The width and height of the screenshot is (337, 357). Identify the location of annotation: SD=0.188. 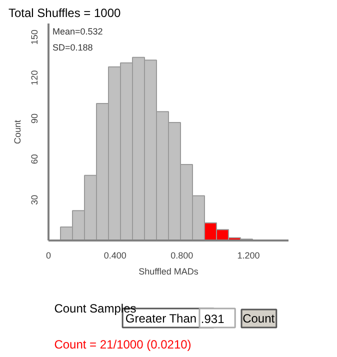
(72, 47).